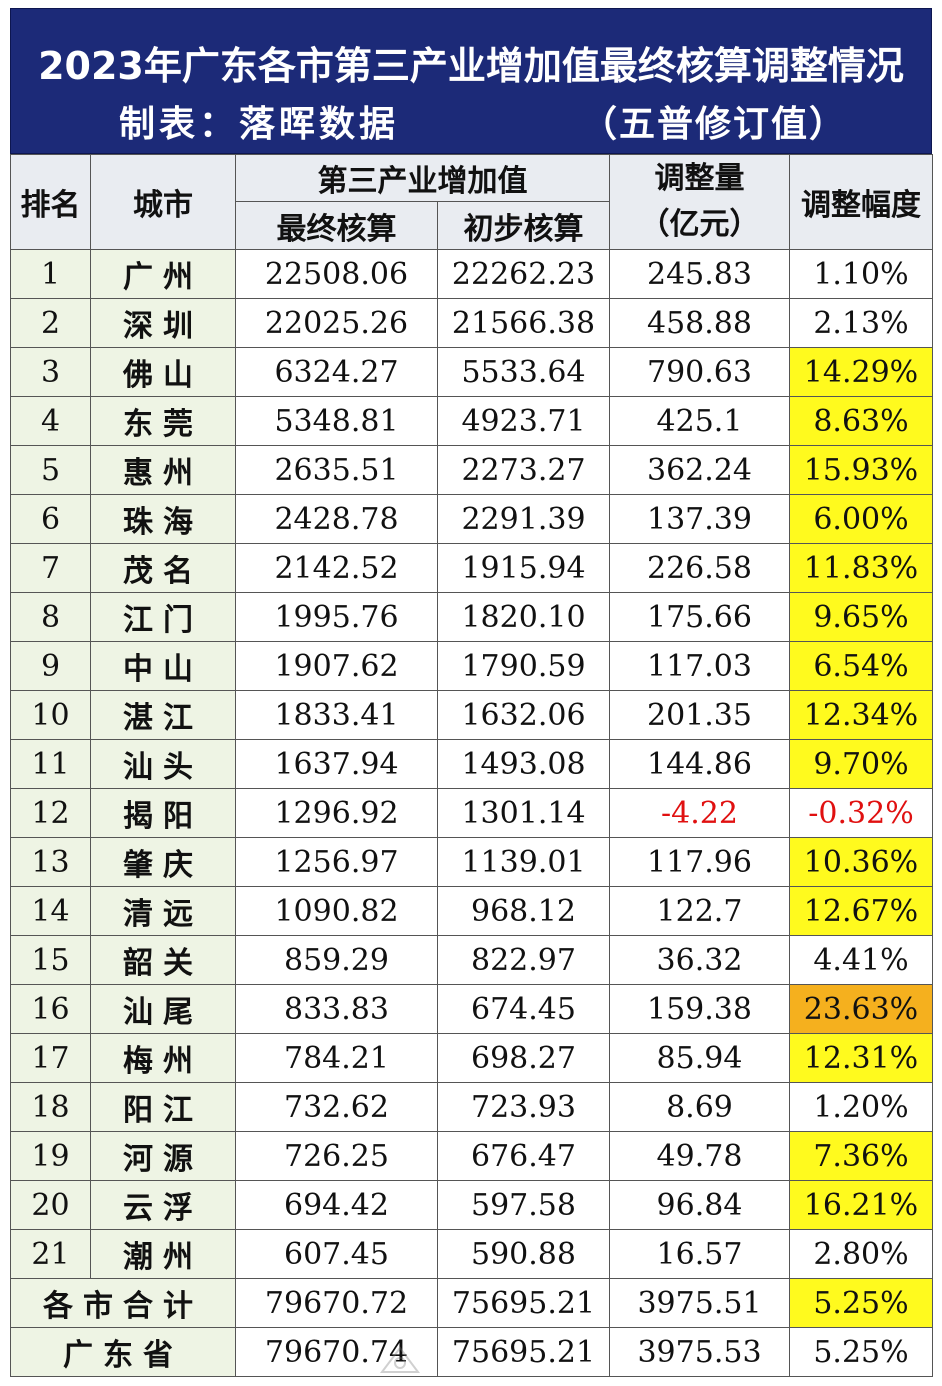  What do you see at coordinates (259, 124) in the screenshot?
I see `maker-credit: 制表：落晖数据` at bounding box center [259, 124].